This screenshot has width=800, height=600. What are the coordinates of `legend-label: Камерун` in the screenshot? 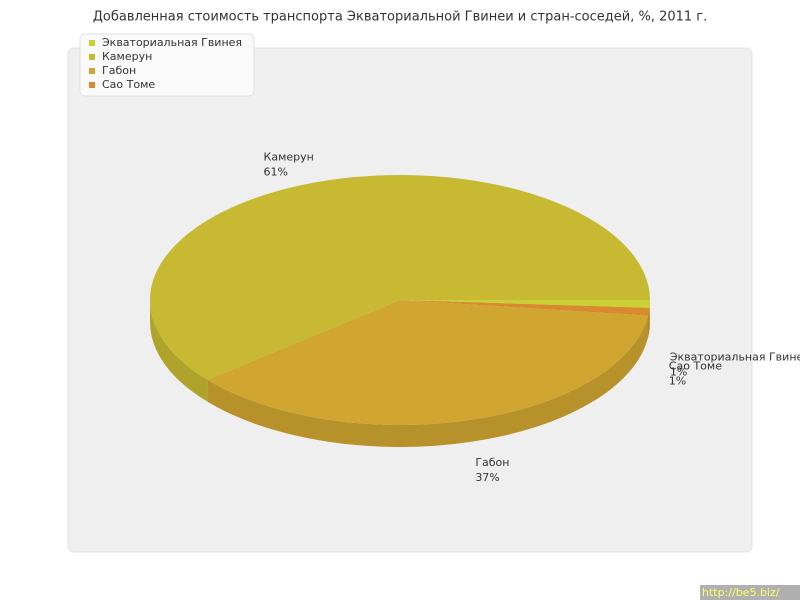 It's located at (127, 56).